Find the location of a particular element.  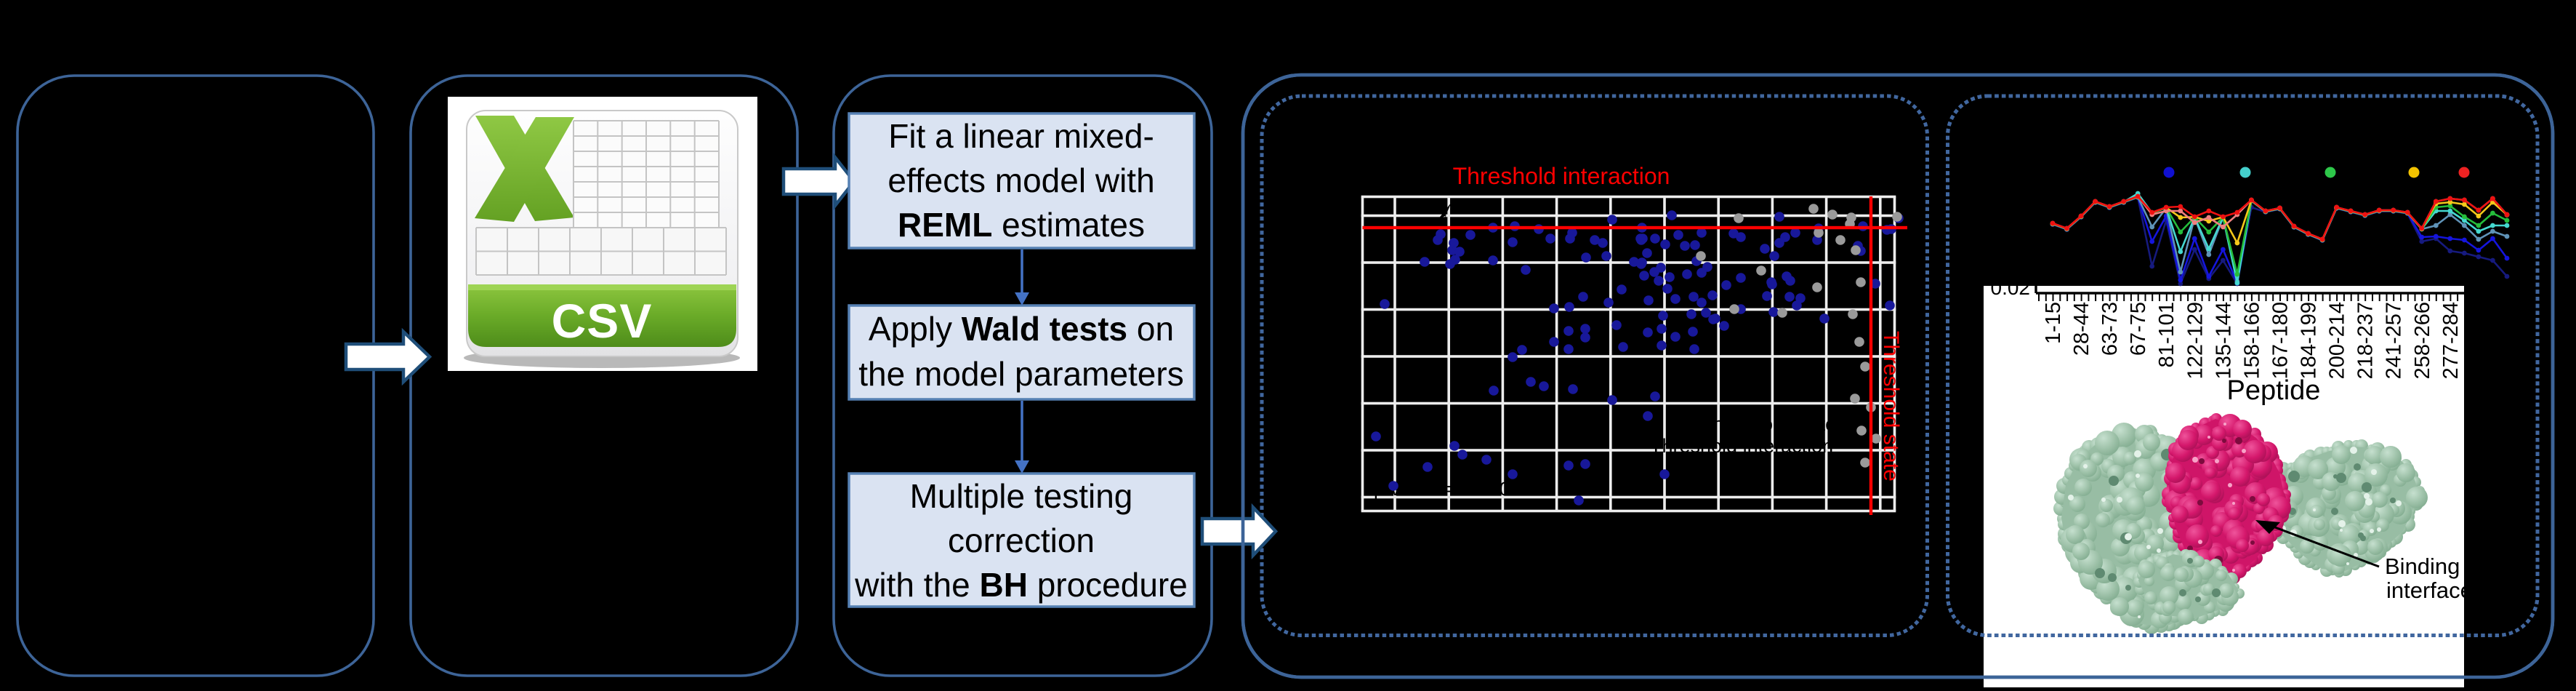

svg-text: 0.02 is located at coordinates (2011, 287).